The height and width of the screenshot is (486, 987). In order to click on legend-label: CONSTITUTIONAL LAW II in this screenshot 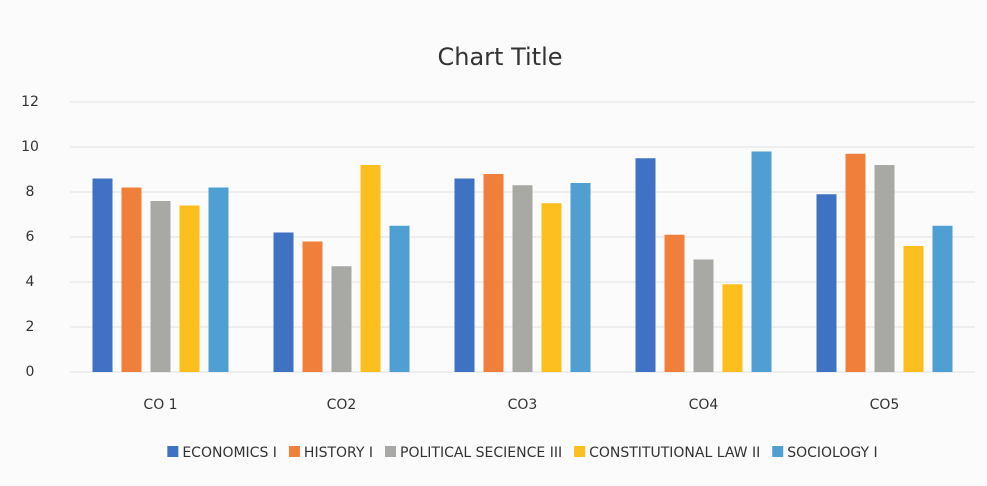, I will do `click(674, 453)`.